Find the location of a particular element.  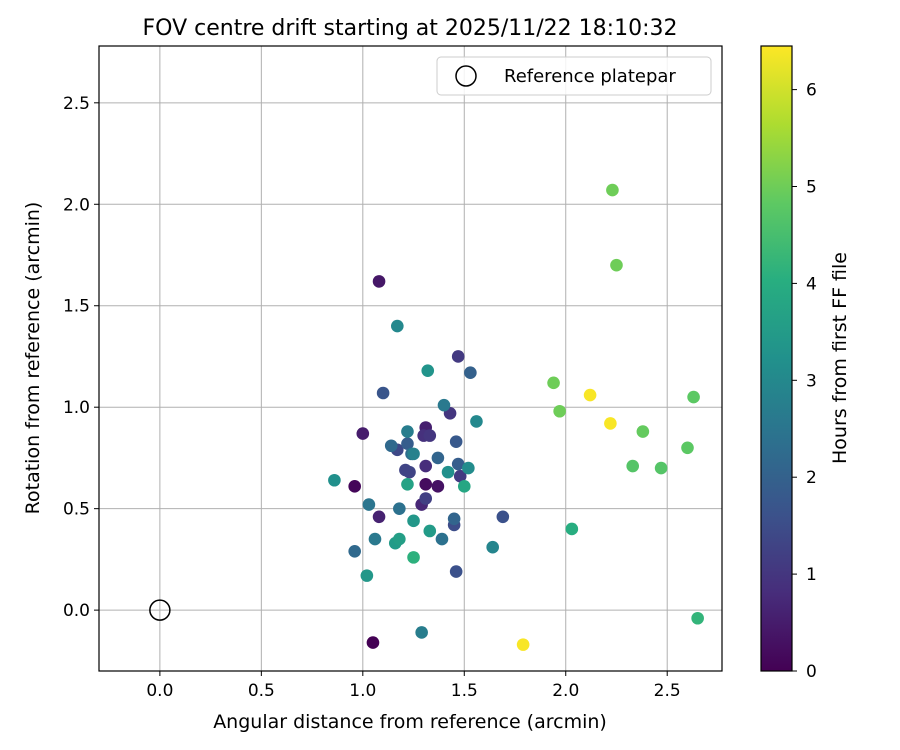

colorbar-tick-label: 2 is located at coordinates (811, 478).